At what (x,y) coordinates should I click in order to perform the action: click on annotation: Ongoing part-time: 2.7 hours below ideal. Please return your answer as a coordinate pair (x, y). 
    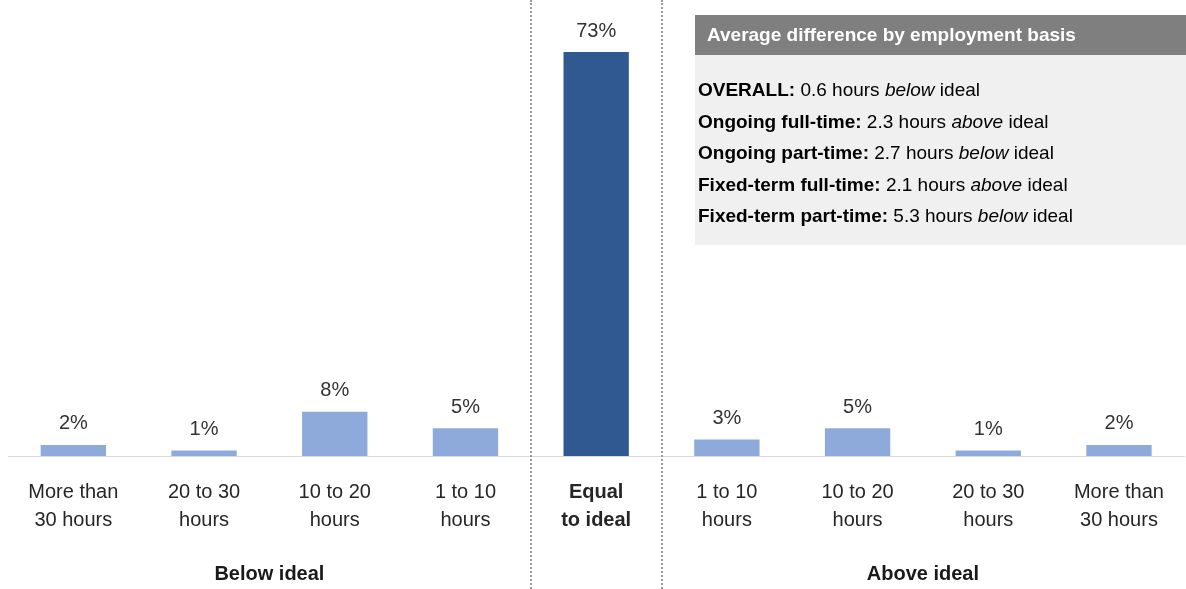
    Looking at the image, I should click on (876, 153).